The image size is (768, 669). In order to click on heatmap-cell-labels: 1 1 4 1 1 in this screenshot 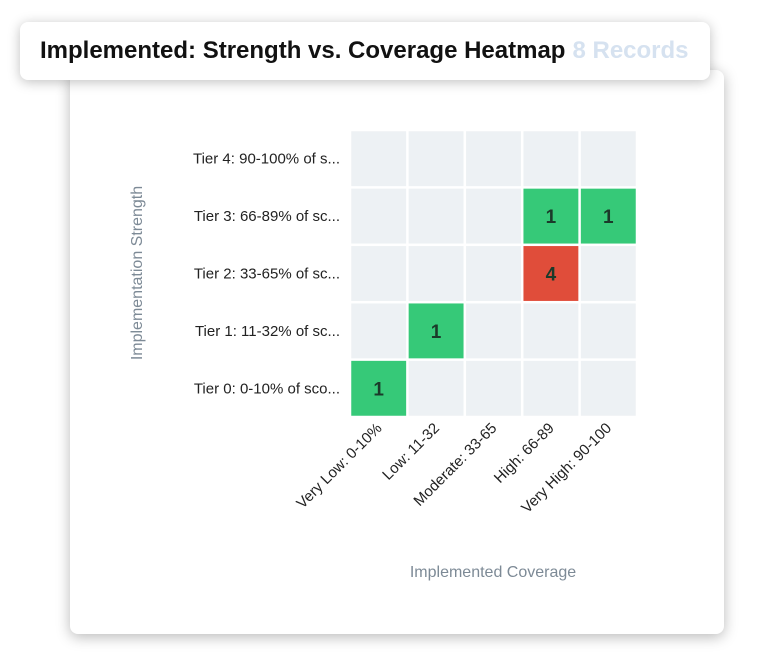, I will do `click(493, 303)`.